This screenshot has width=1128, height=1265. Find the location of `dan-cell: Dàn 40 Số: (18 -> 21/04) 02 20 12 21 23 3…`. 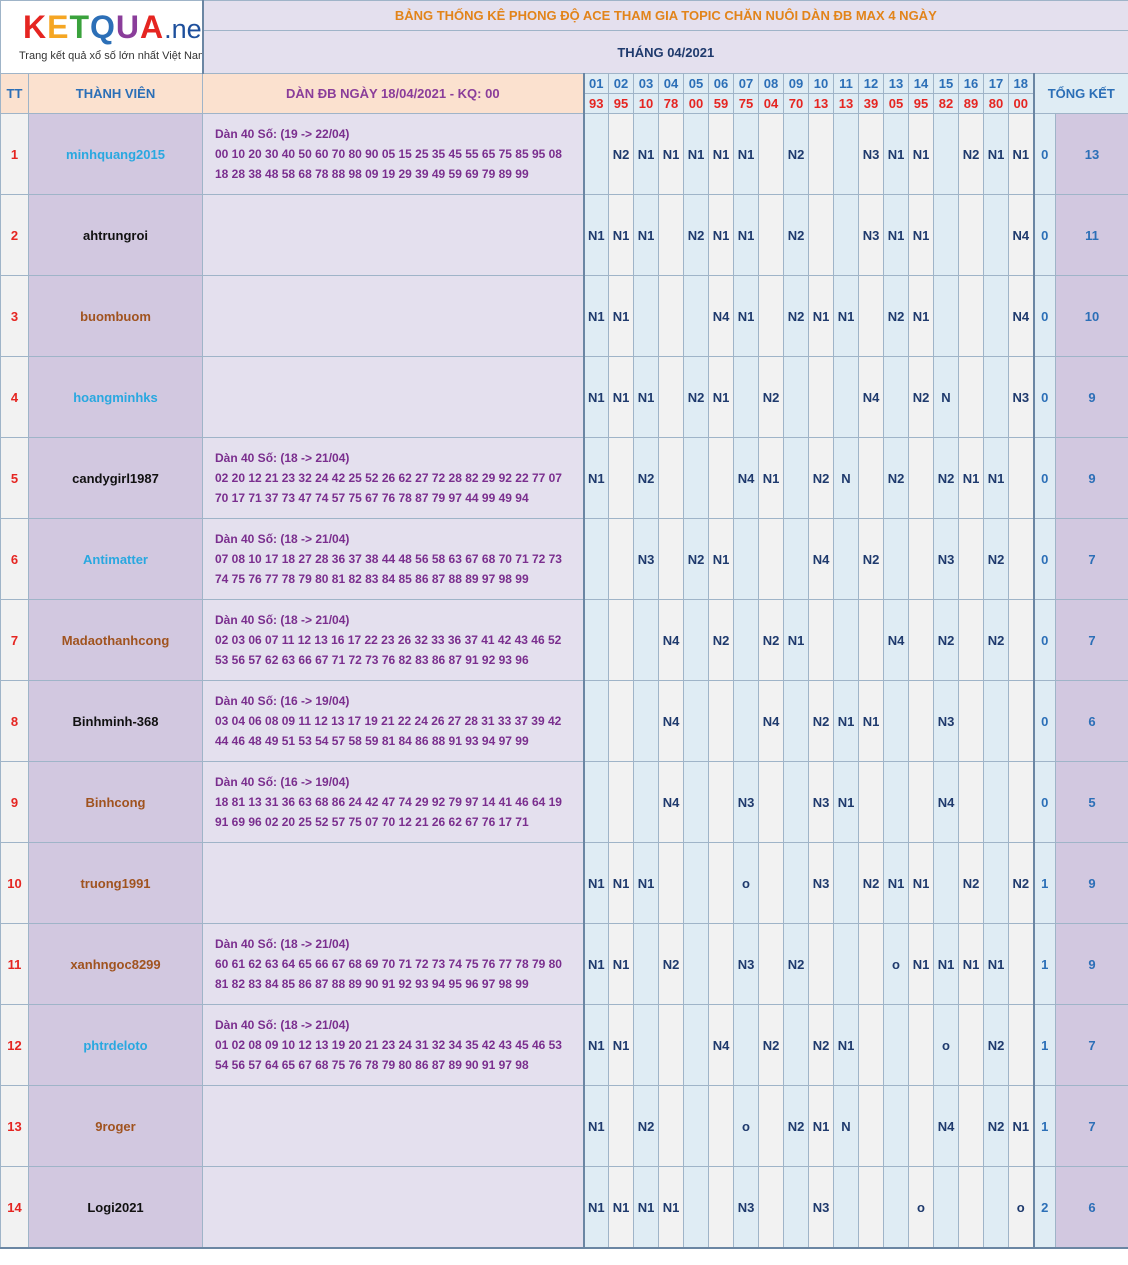

dan-cell: Dàn 40 Số: (18 -> 21/04) 02 20 12 21 23 3… is located at coordinates (393, 478).